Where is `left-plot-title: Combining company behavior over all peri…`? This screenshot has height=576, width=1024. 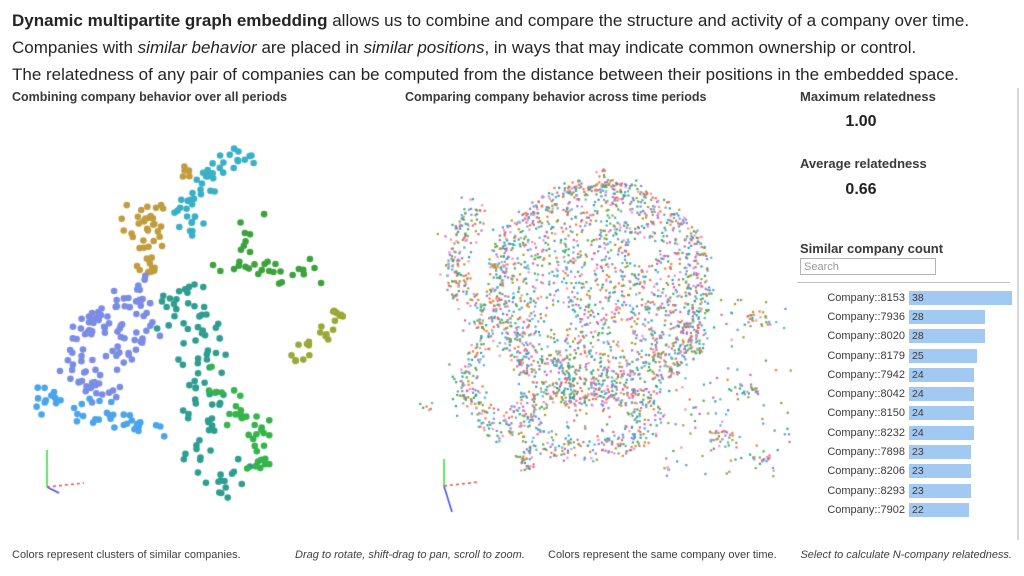
left-plot-title: Combining company behavior over all peri… is located at coordinates (150, 97).